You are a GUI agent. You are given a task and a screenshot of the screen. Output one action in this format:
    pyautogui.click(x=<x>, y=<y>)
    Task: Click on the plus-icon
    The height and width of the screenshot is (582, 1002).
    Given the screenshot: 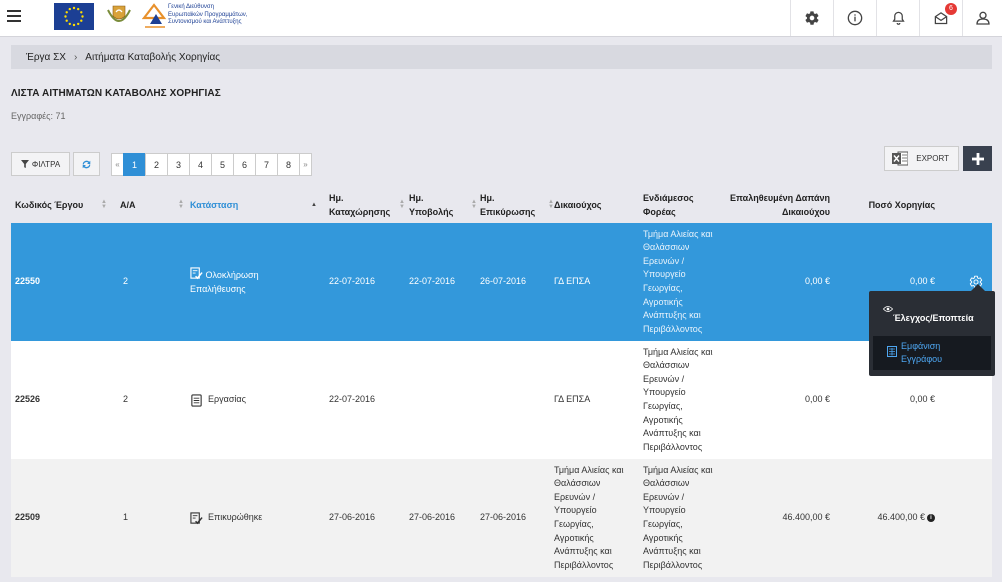 What is the action you would take?
    pyautogui.click(x=977, y=158)
    